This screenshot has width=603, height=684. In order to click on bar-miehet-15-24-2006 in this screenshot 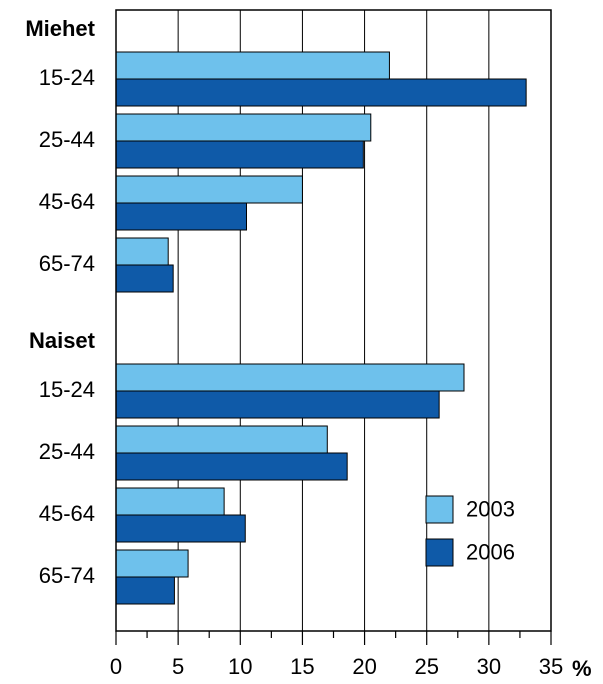, I will do `click(321, 92)`.